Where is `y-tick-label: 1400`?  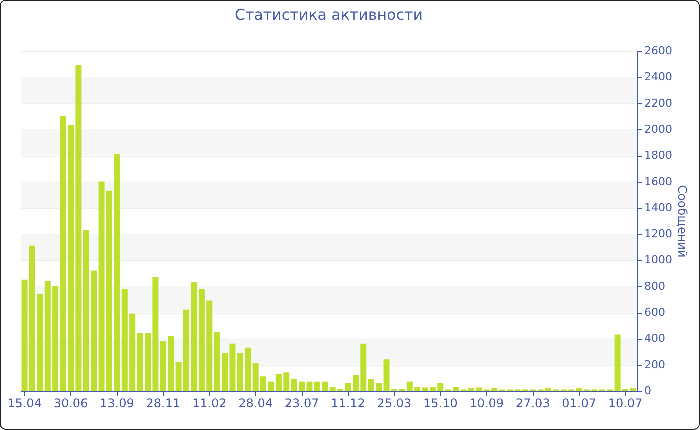
y-tick-label: 1400 is located at coordinates (658, 207).